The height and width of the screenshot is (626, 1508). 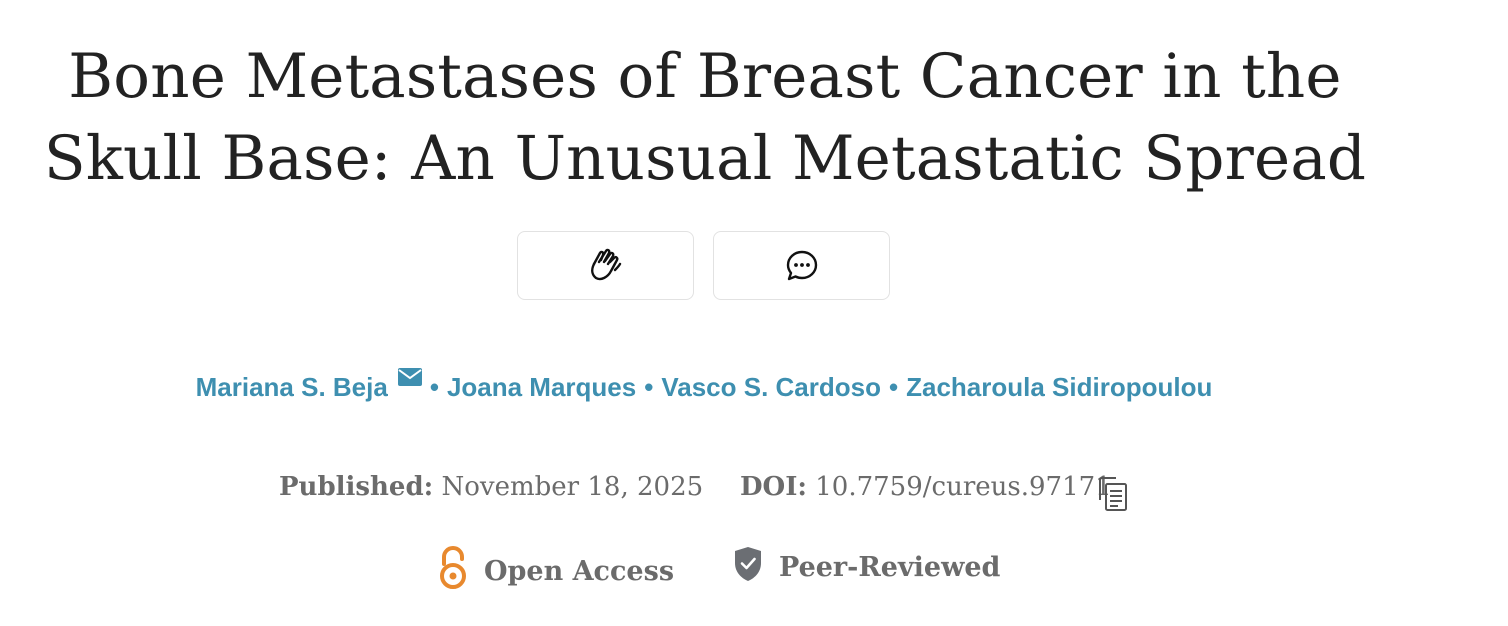 I want to click on access-badges: Open Access Peer-Reviewed, so click(x=754, y=571).